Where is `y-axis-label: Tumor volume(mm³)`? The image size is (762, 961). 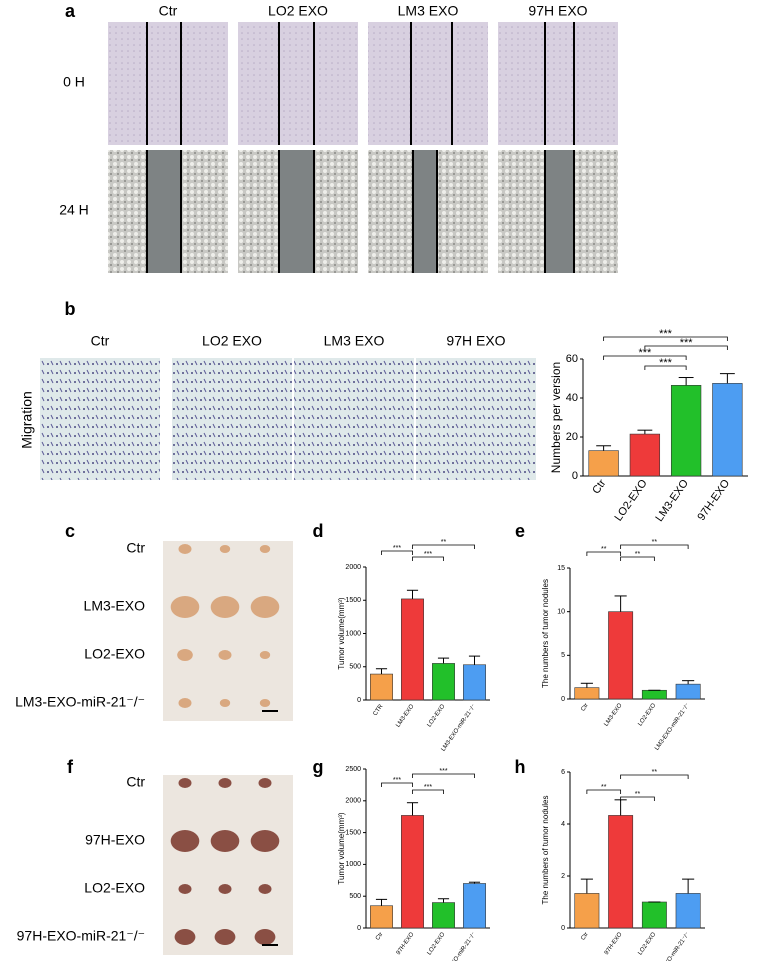
y-axis-label: Tumor volume(mm³) is located at coordinates (341, 848).